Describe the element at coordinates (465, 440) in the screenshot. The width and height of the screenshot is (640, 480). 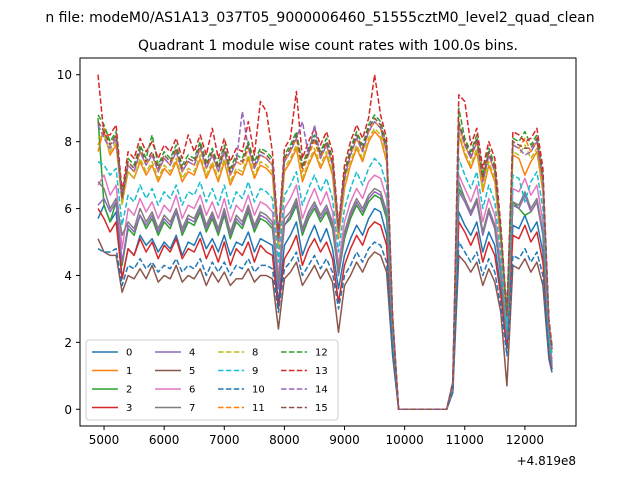
I see `x-tick-label: 11000` at that location.